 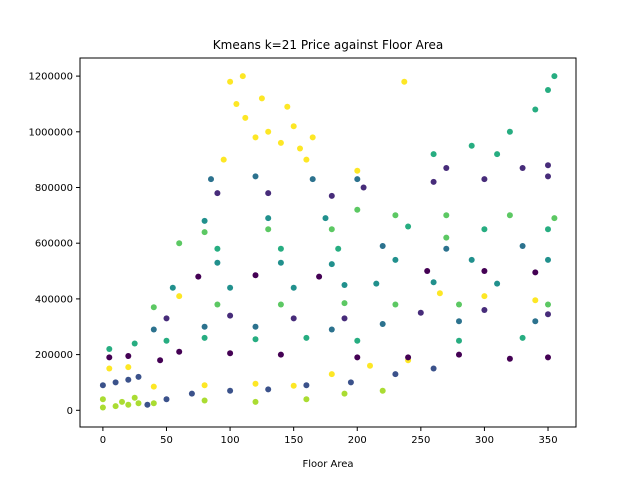 I want to click on y-tick-label: 1200000, so click(x=50, y=77).